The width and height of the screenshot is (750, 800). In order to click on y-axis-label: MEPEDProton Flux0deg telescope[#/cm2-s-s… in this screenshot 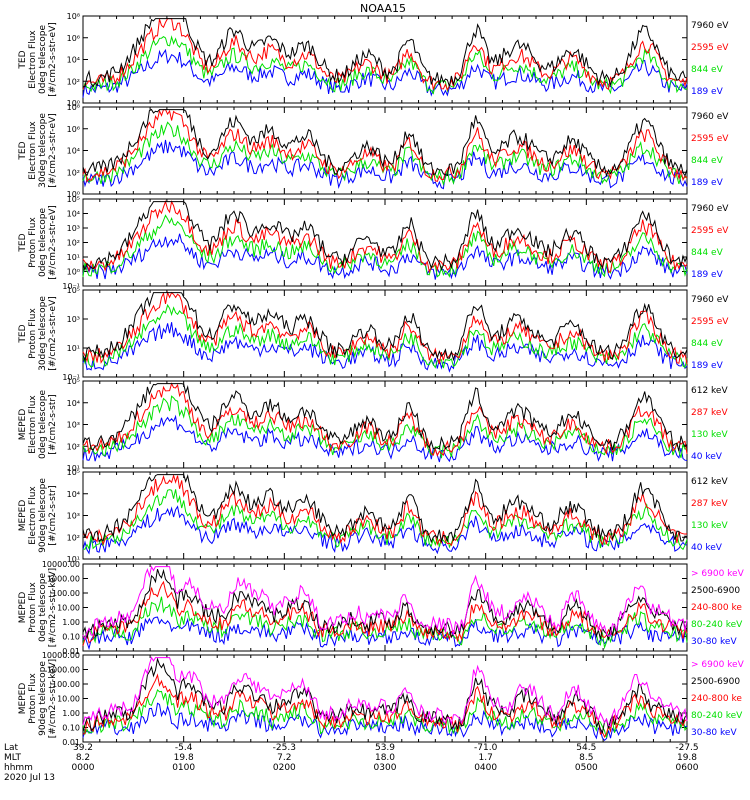, I will do `click(38, 607)`.